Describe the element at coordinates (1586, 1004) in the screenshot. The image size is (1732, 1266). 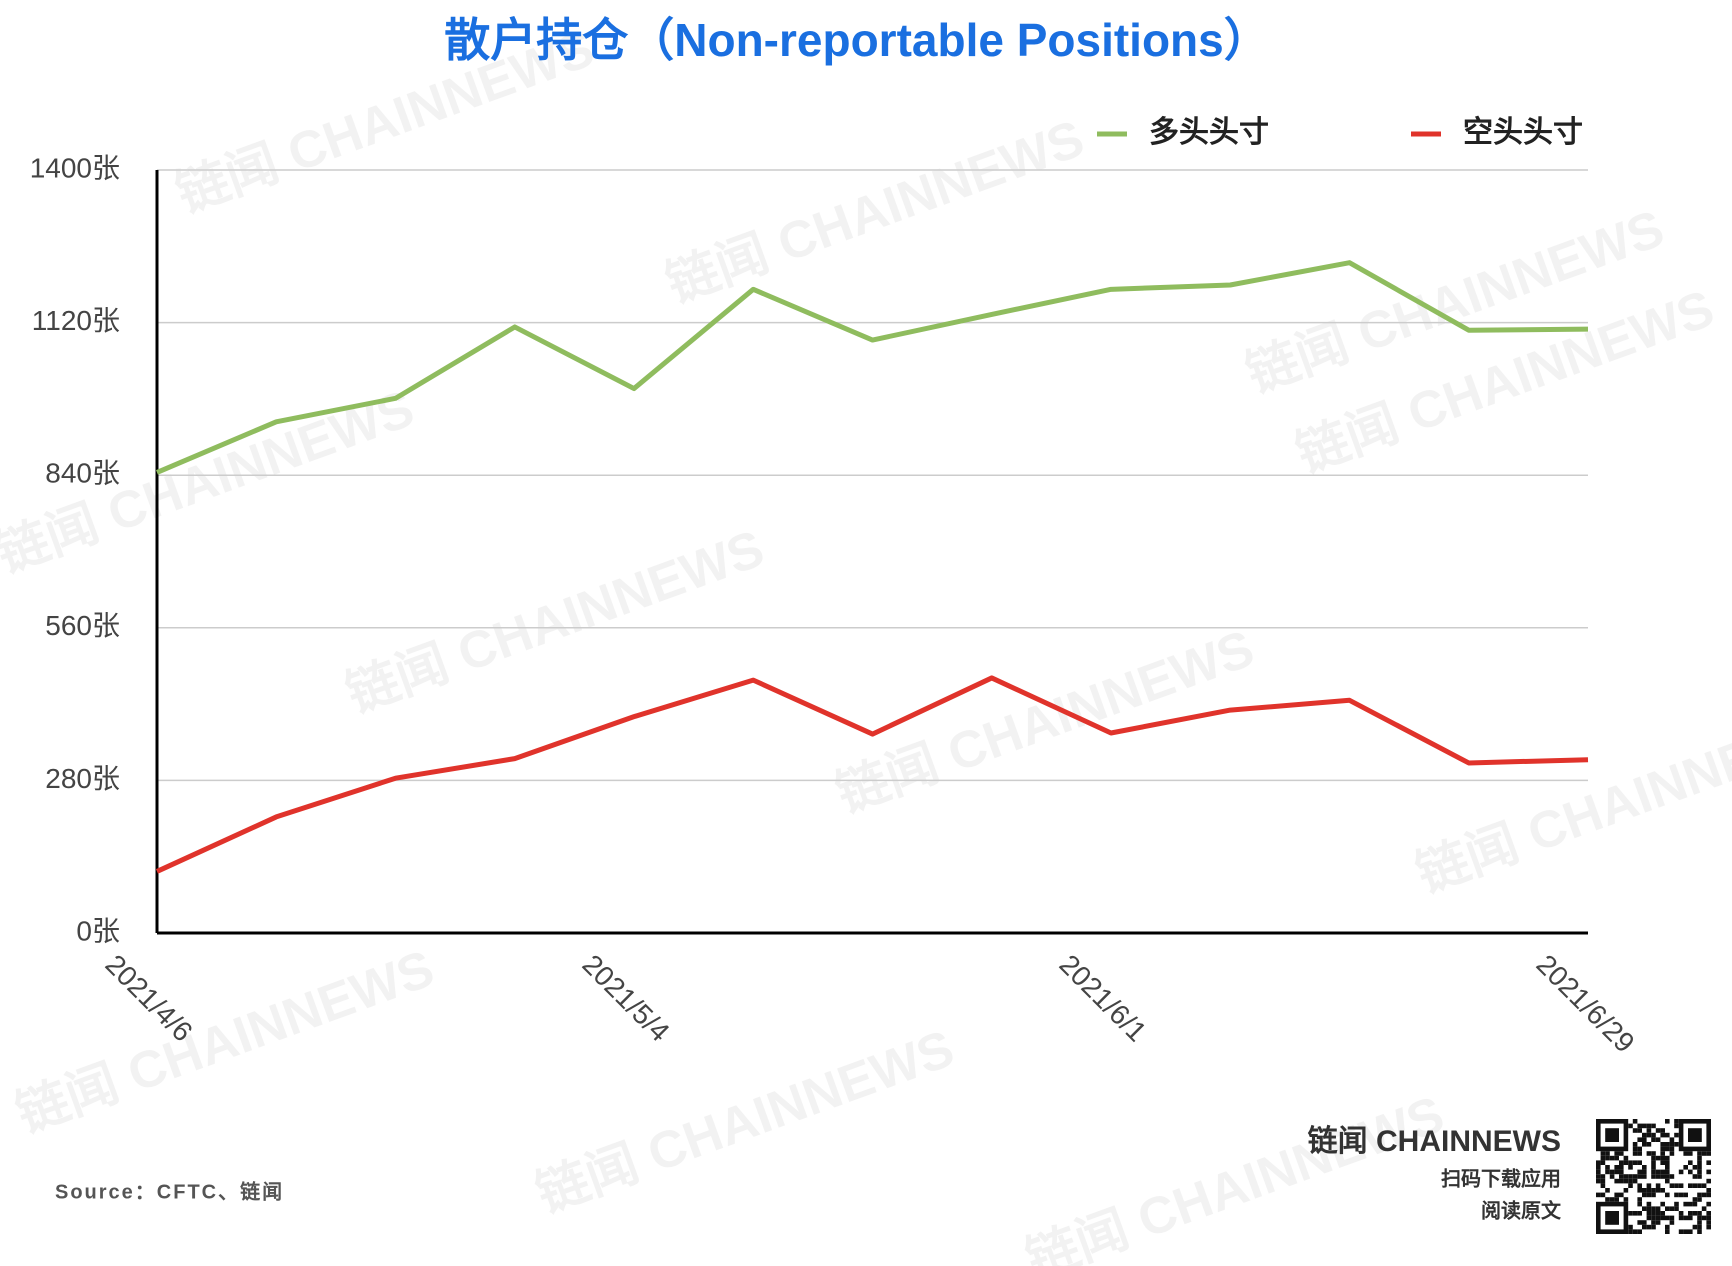
I see `x-tick-label: 2021/6/29` at that location.